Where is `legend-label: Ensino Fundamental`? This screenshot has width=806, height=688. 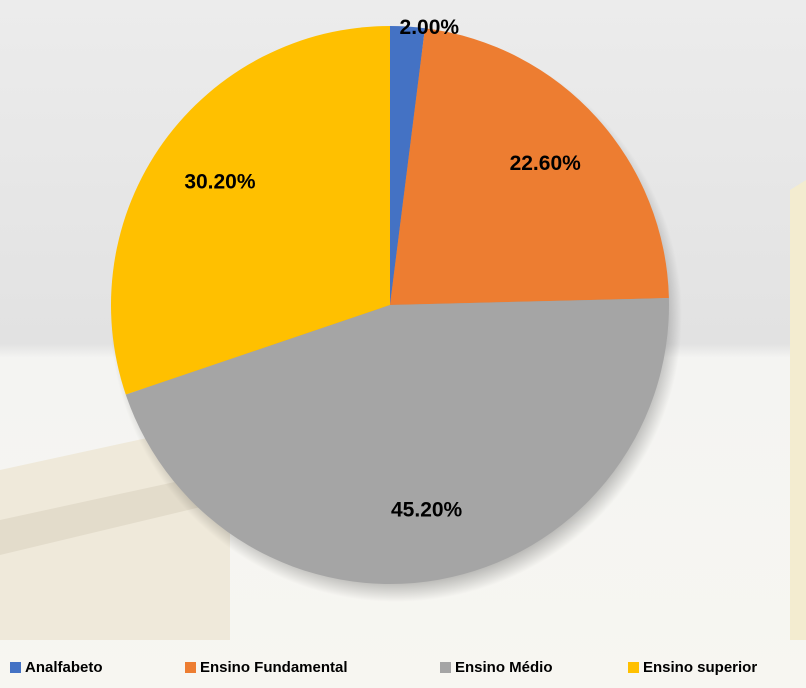 legend-label: Ensino Fundamental is located at coordinates (274, 667).